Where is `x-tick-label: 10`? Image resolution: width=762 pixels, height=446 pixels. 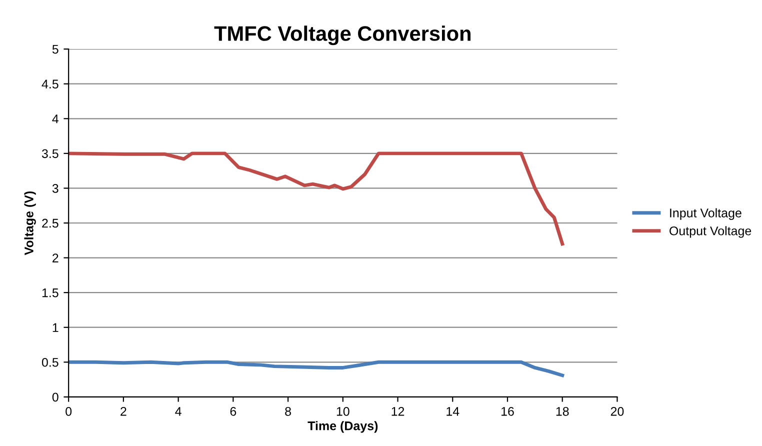
x-tick-label: 10 is located at coordinates (343, 411).